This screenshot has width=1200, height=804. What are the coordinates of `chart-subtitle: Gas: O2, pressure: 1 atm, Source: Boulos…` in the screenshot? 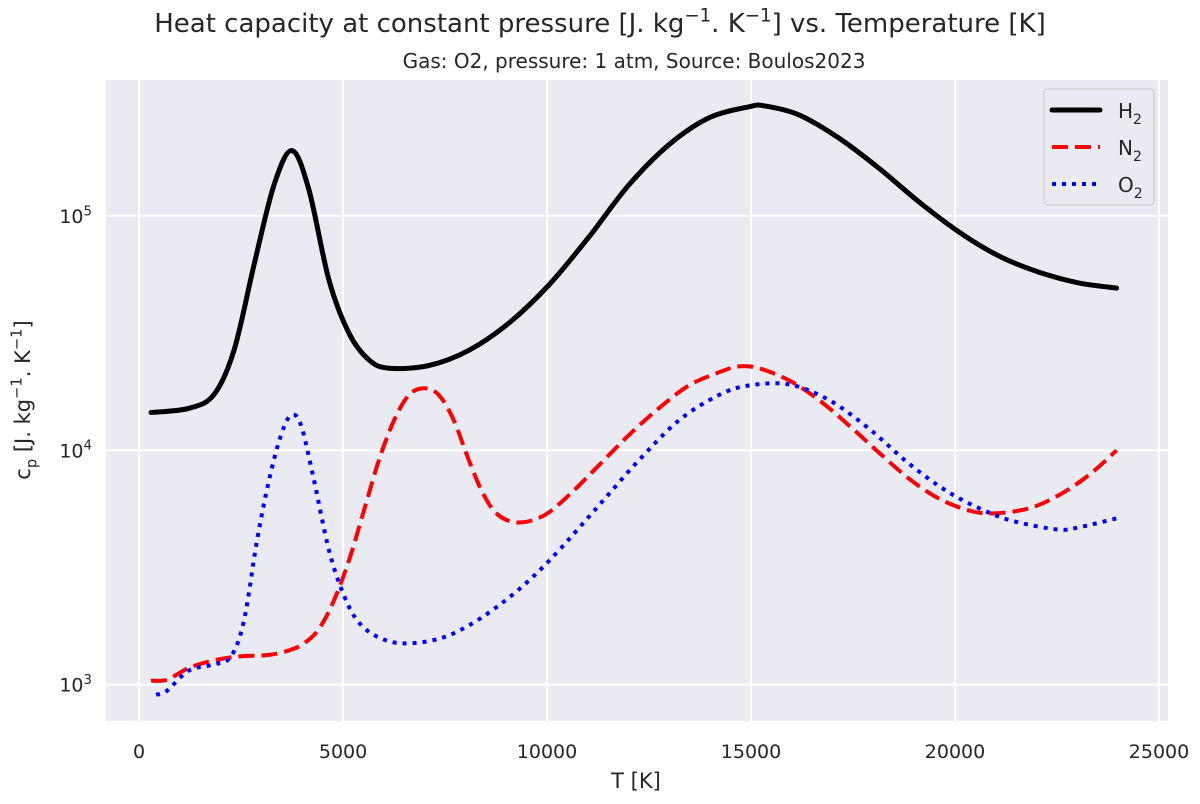 It's located at (634, 61).